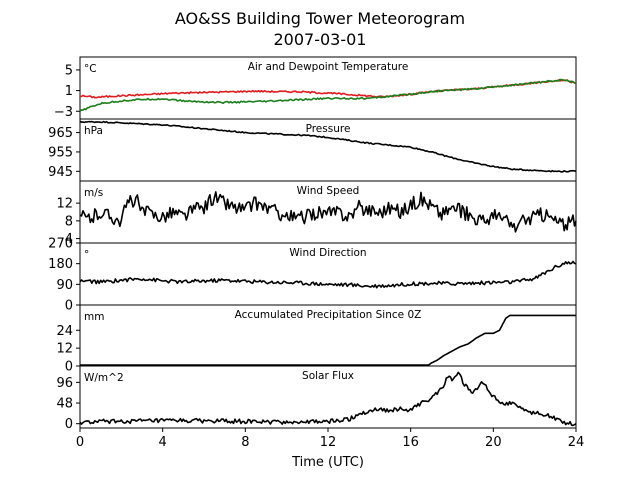 This screenshot has width=640, height=480. What do you see at coordinates (163, 442) in the screenshot?
I see `x-tick-label: 4` at bounding box center [163, 442].